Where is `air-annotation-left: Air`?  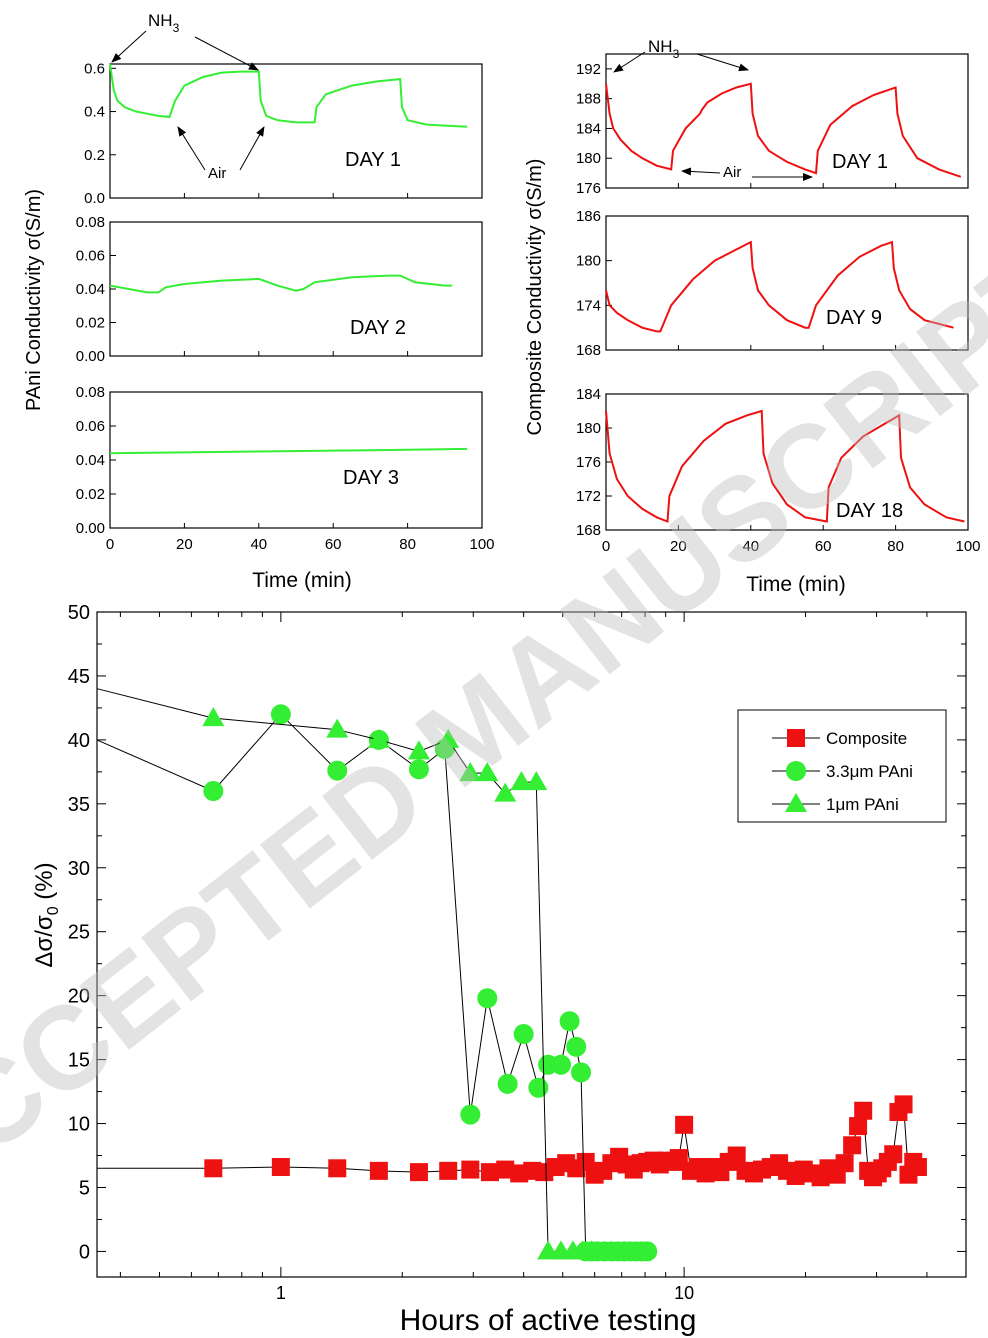 air-annotation-left: Air is located at coordinates (217, 173).